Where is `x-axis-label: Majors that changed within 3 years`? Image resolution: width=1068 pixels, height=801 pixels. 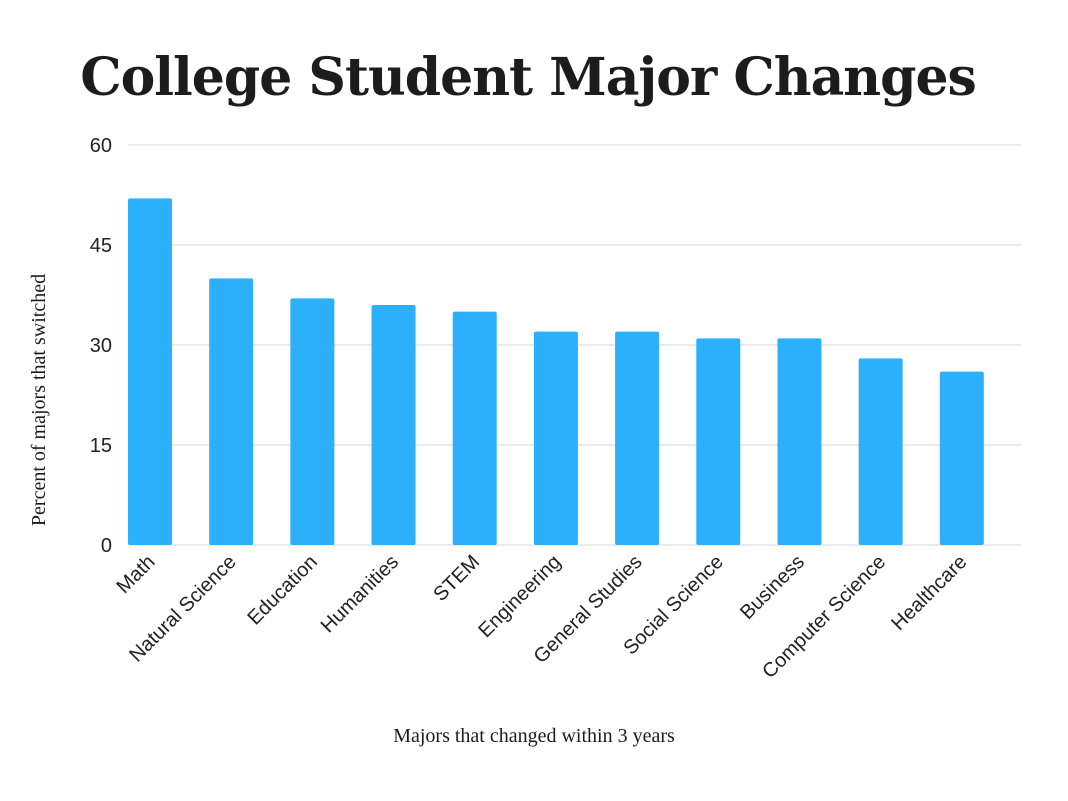
x-axis-label: Majors that changed within 3 years is located at coordinates (534, 736).